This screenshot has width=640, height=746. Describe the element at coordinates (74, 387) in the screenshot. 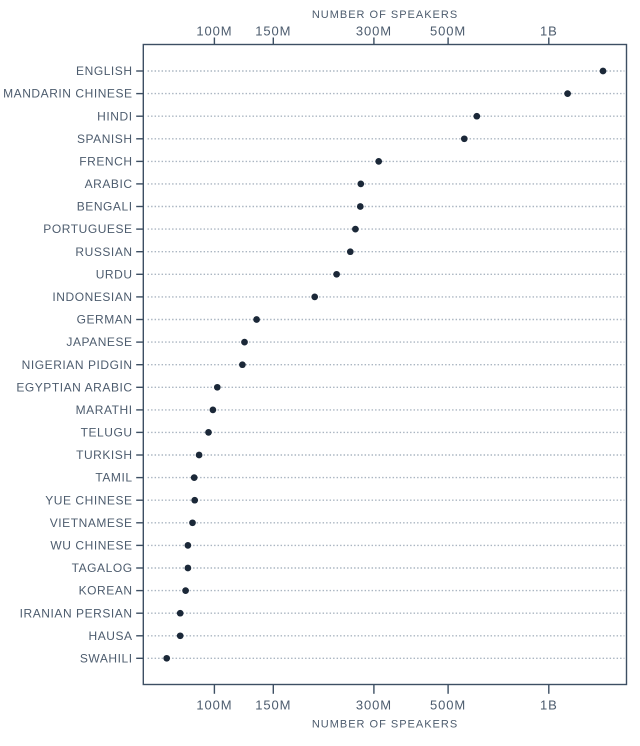

I see `svg-text: EGYPTIAN ARABIC` at that location.